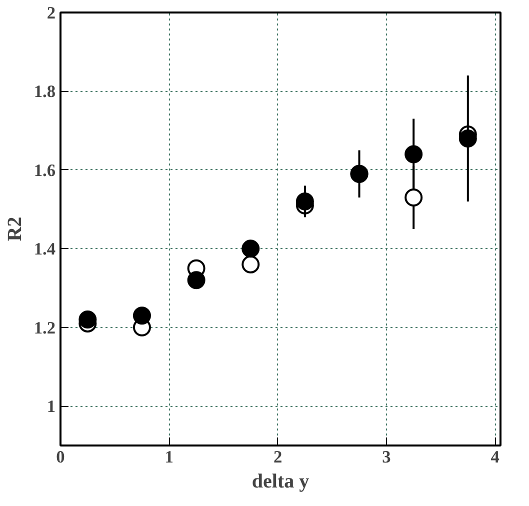  I want to click on x-tick-label: 4, so click(495, 457).